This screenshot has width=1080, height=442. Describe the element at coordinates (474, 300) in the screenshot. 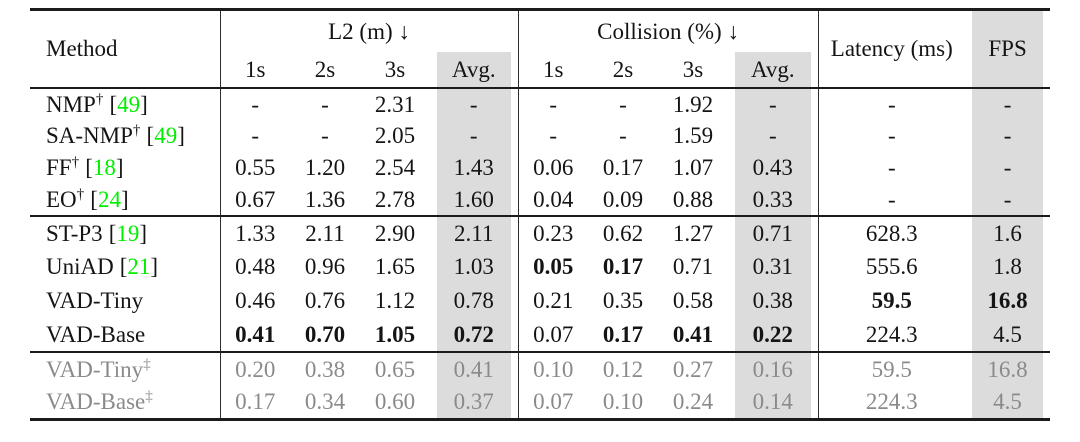

I see `l2-avg-value: 0.78` at that location.